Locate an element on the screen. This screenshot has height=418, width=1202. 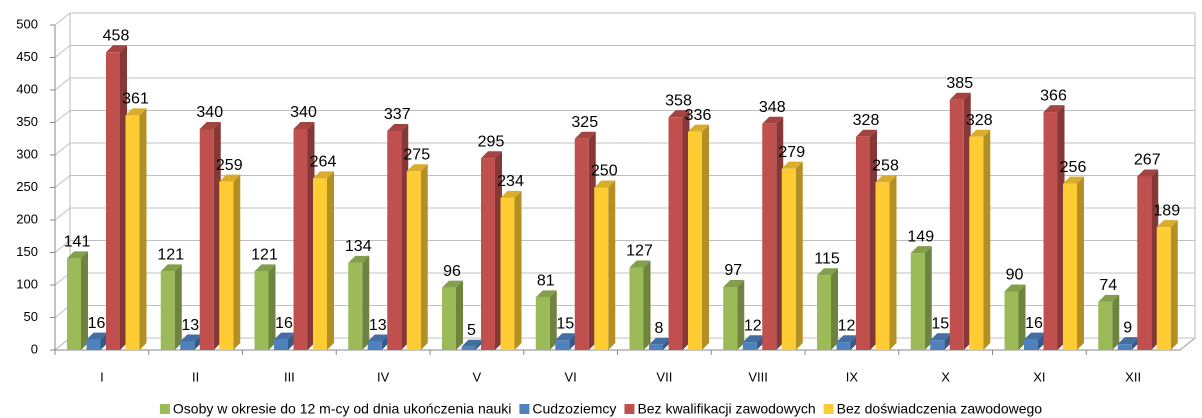
y-tick-label: 500 is located at coordinates (27, 23).